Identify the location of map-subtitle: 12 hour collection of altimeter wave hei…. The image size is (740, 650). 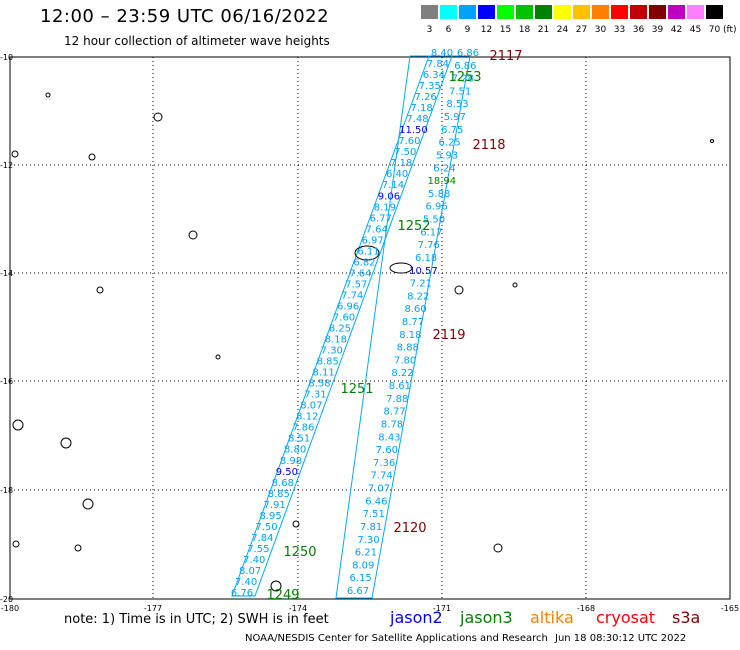
(197, 41).